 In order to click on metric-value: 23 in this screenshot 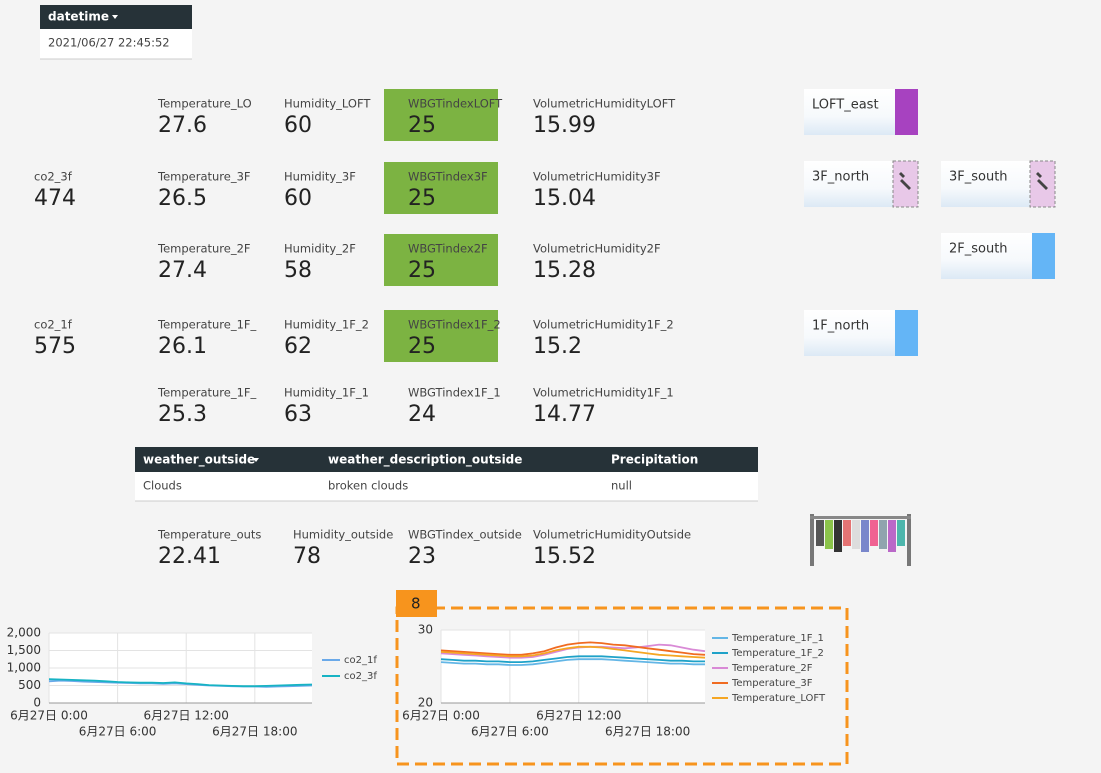, I will do `click(422, 556)`.